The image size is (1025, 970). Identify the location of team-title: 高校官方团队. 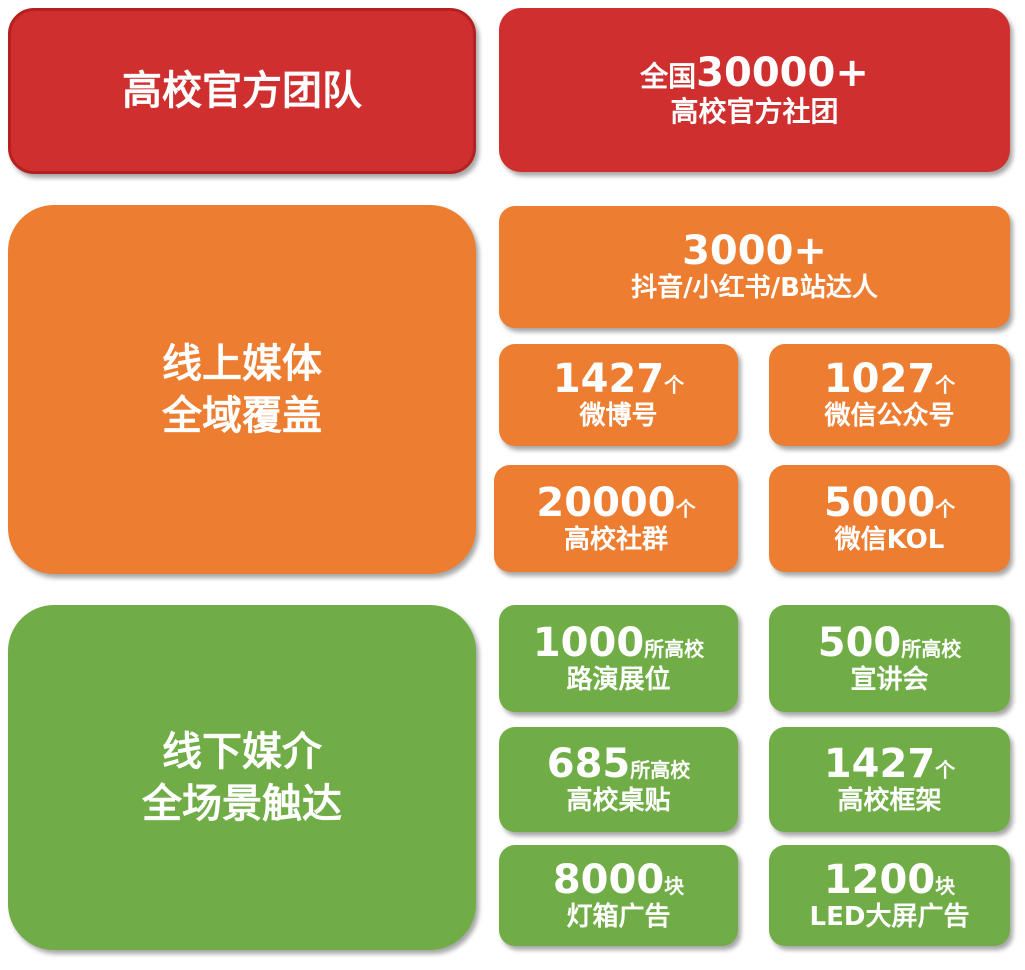
(242, 91).